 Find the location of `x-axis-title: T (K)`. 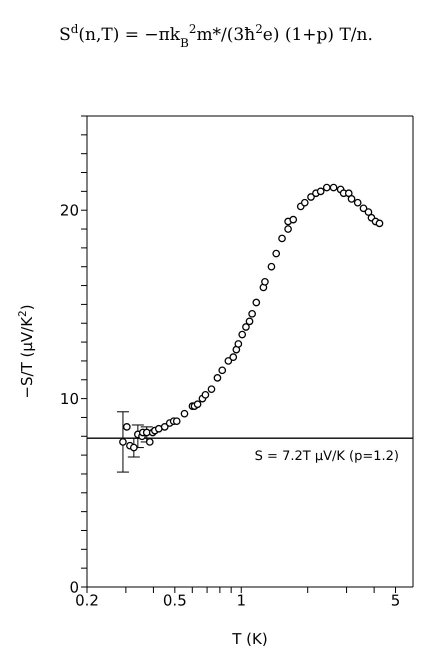

x-axis-title: T (K) is located at coordinates (249, 639).